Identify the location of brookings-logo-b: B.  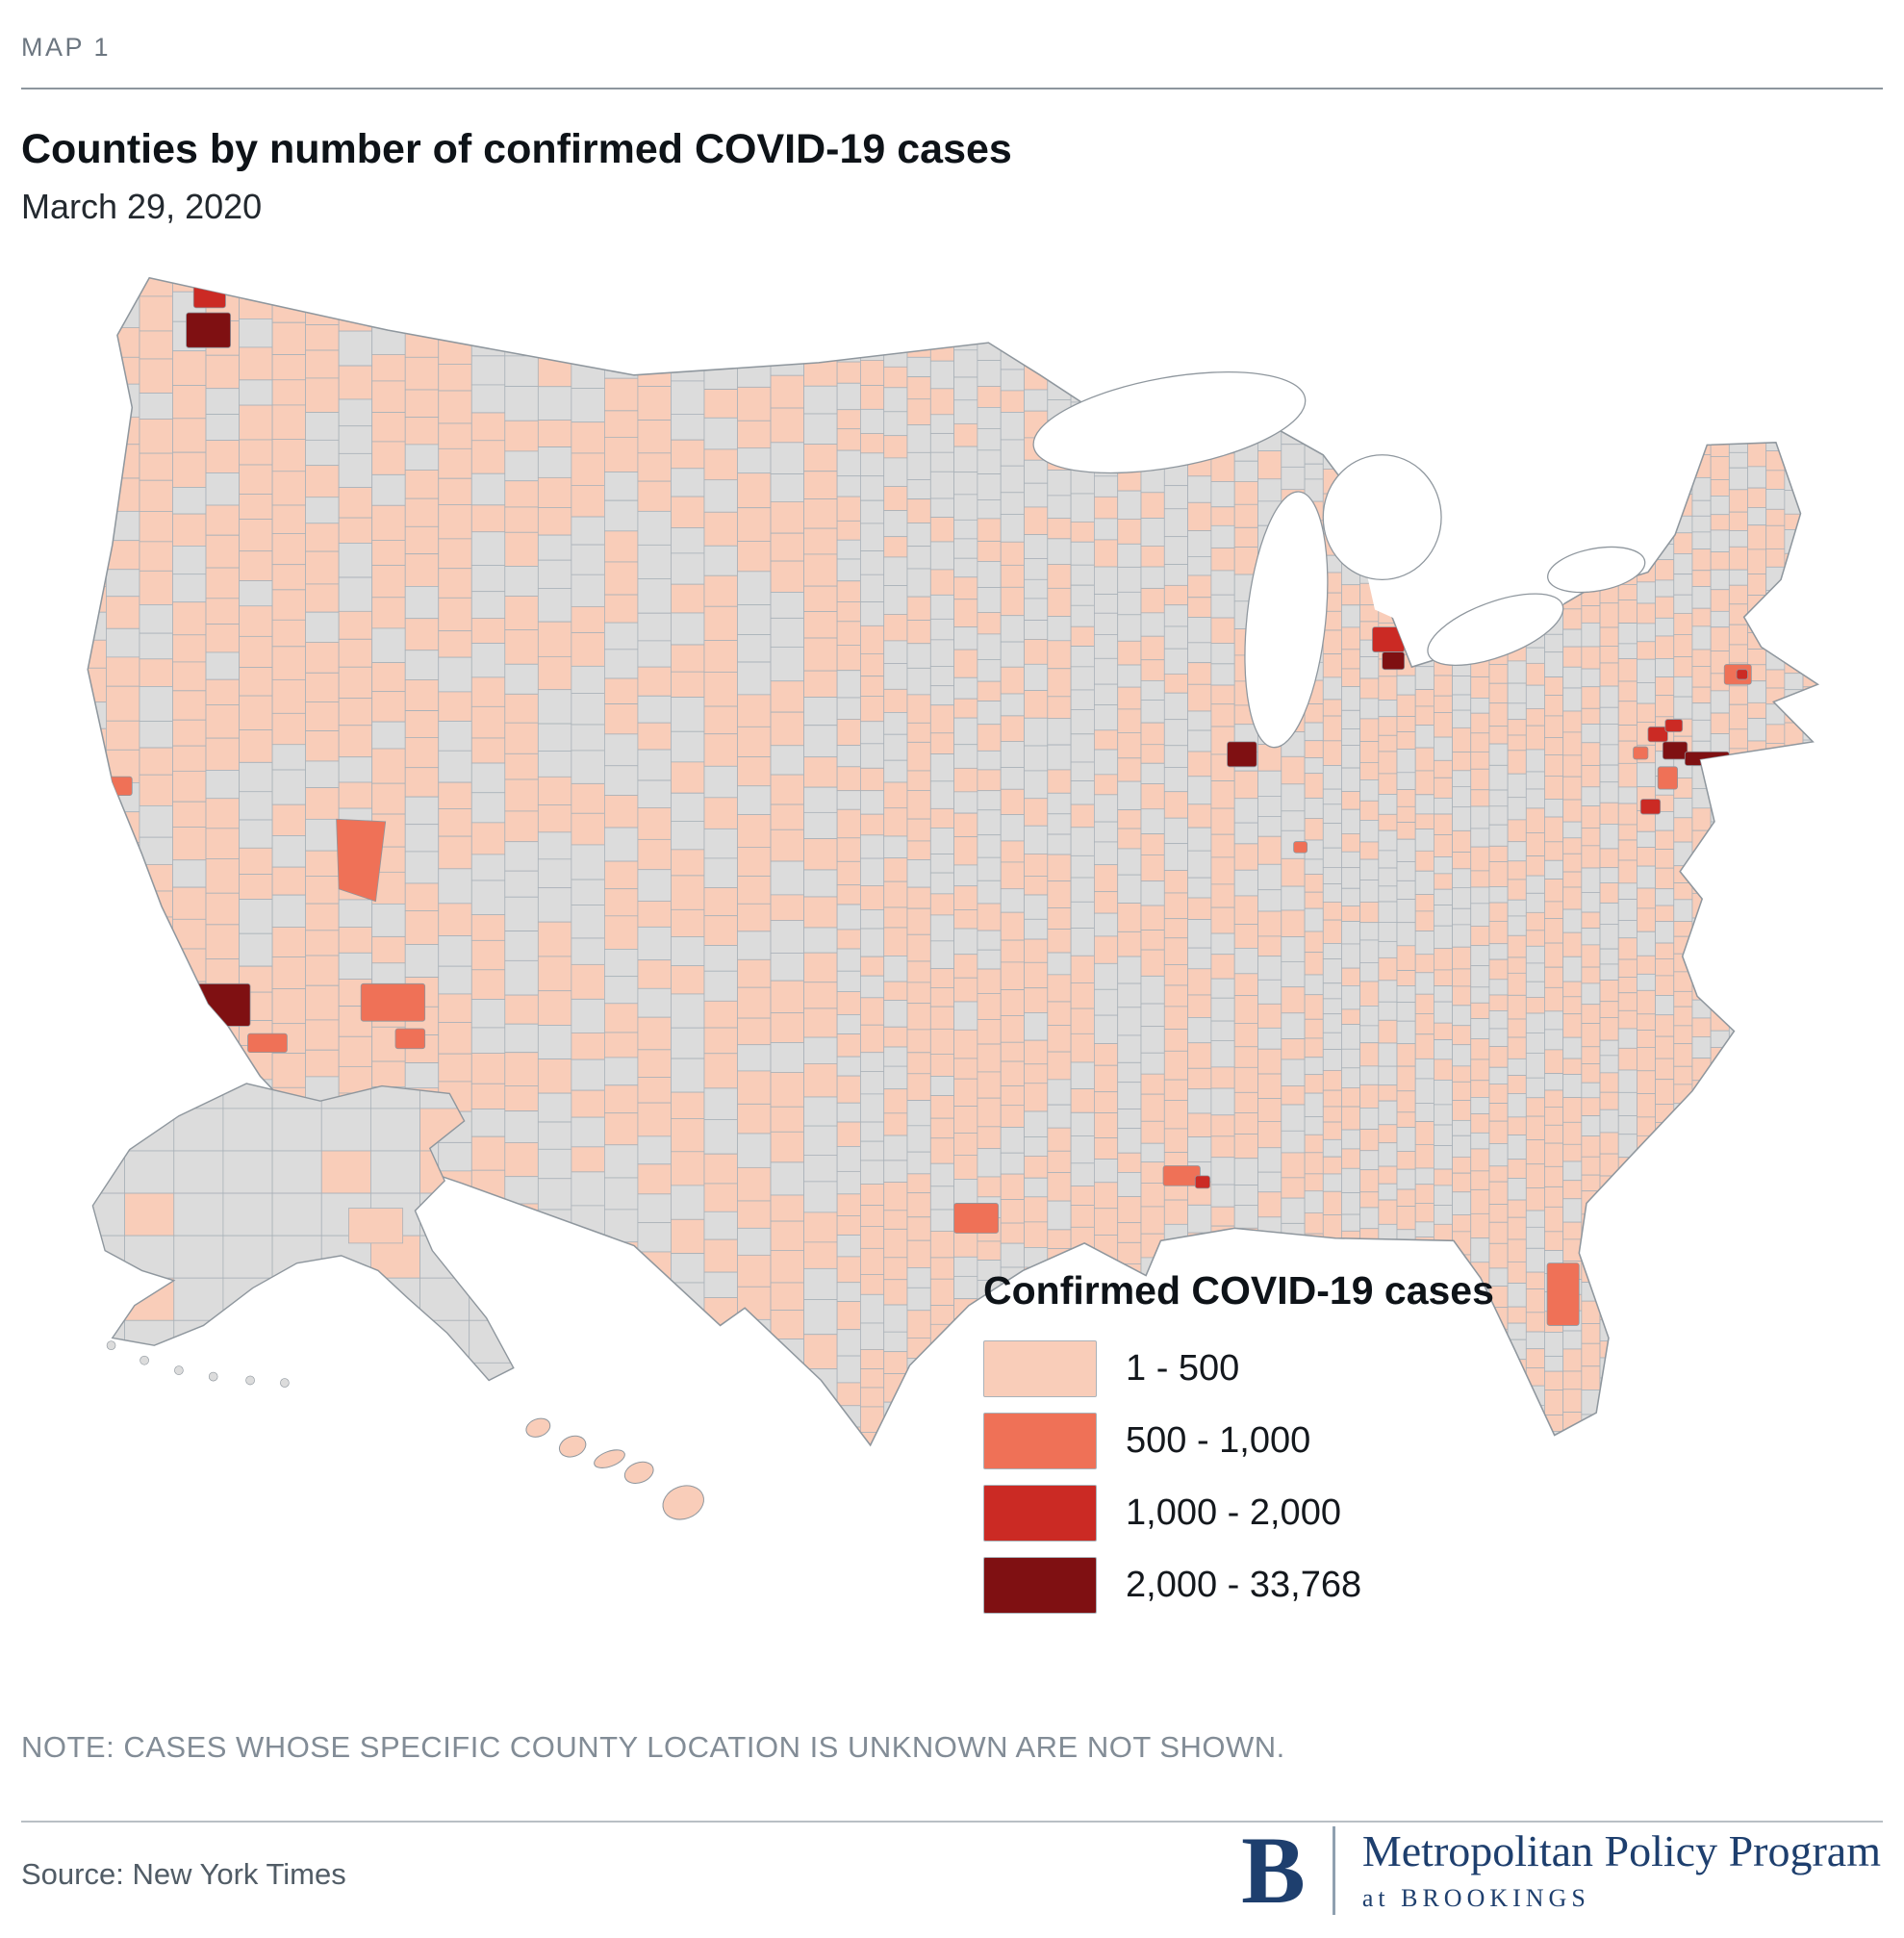
(1274, 1871).